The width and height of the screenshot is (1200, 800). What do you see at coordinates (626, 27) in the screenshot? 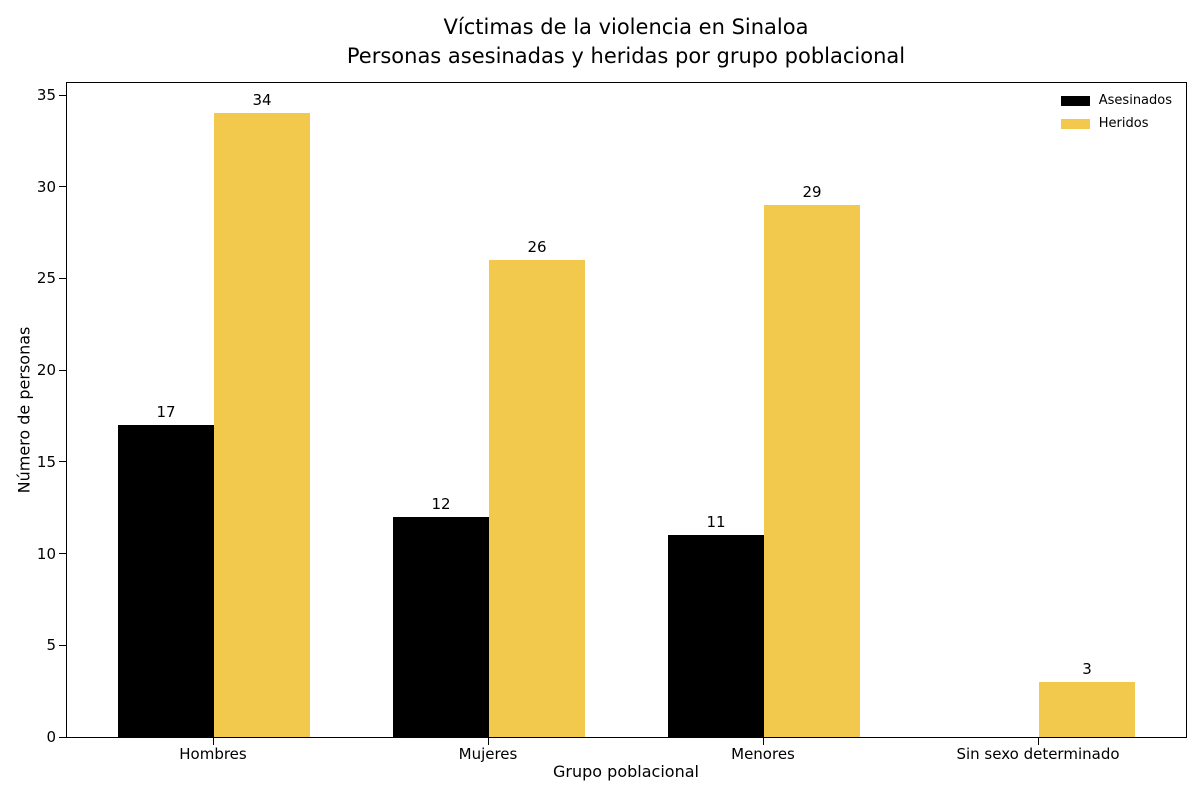
I see `chart-title-line-1: Víctimas de la violencia en Sinaloa` at bounding box center [626, 27].